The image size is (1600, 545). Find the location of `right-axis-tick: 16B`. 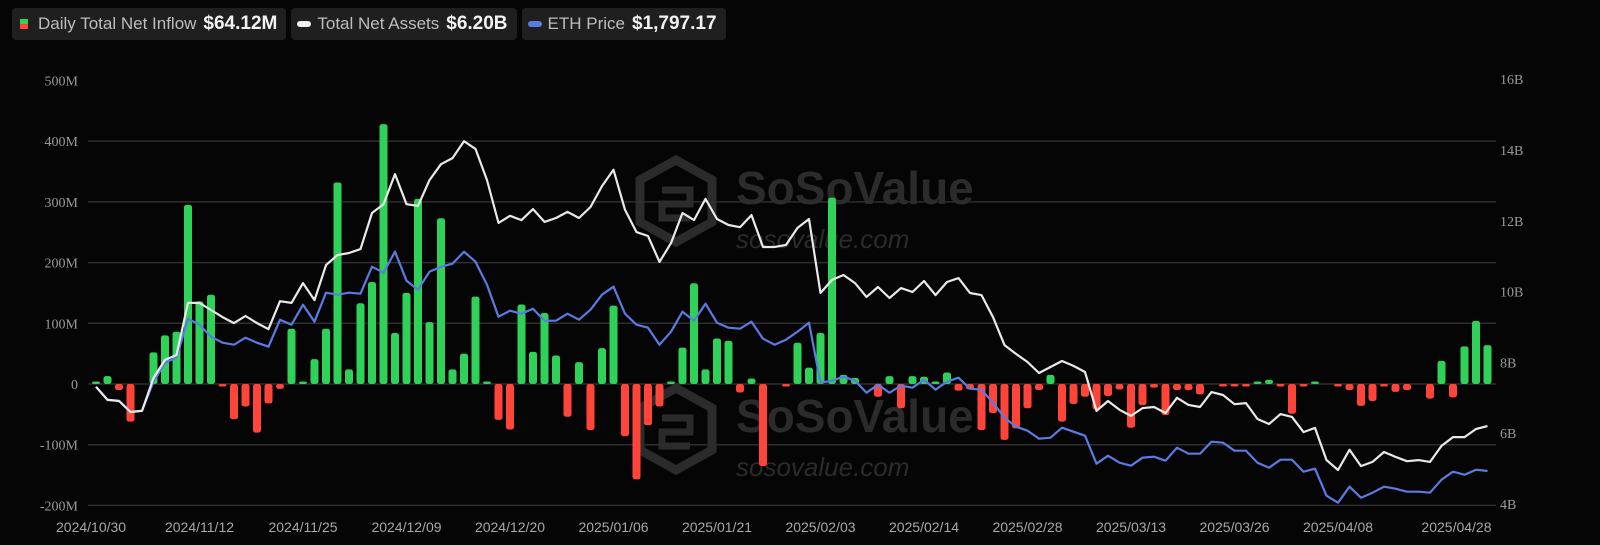

right-axis-tick: 16B is located at coordinates (1511, 80).